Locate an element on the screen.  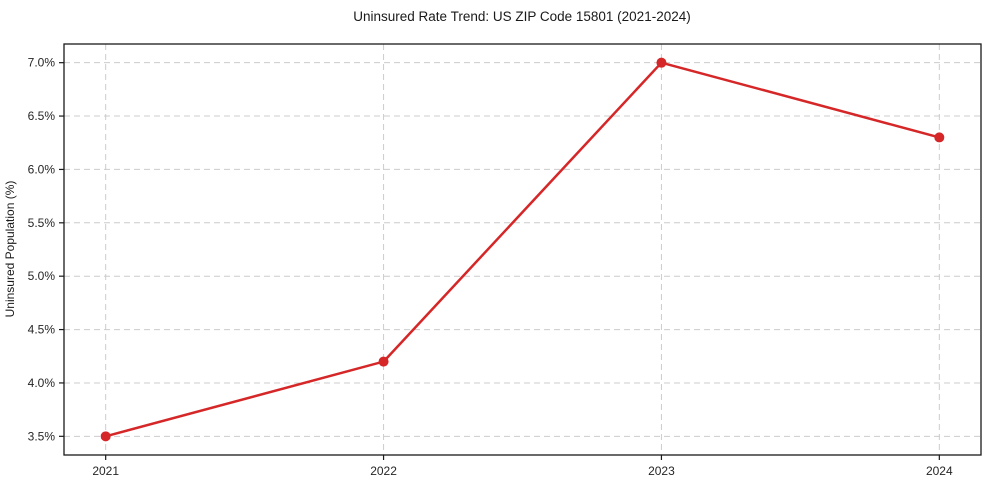
y-tick-label: 5.0% is located at coordinates (42, 276).